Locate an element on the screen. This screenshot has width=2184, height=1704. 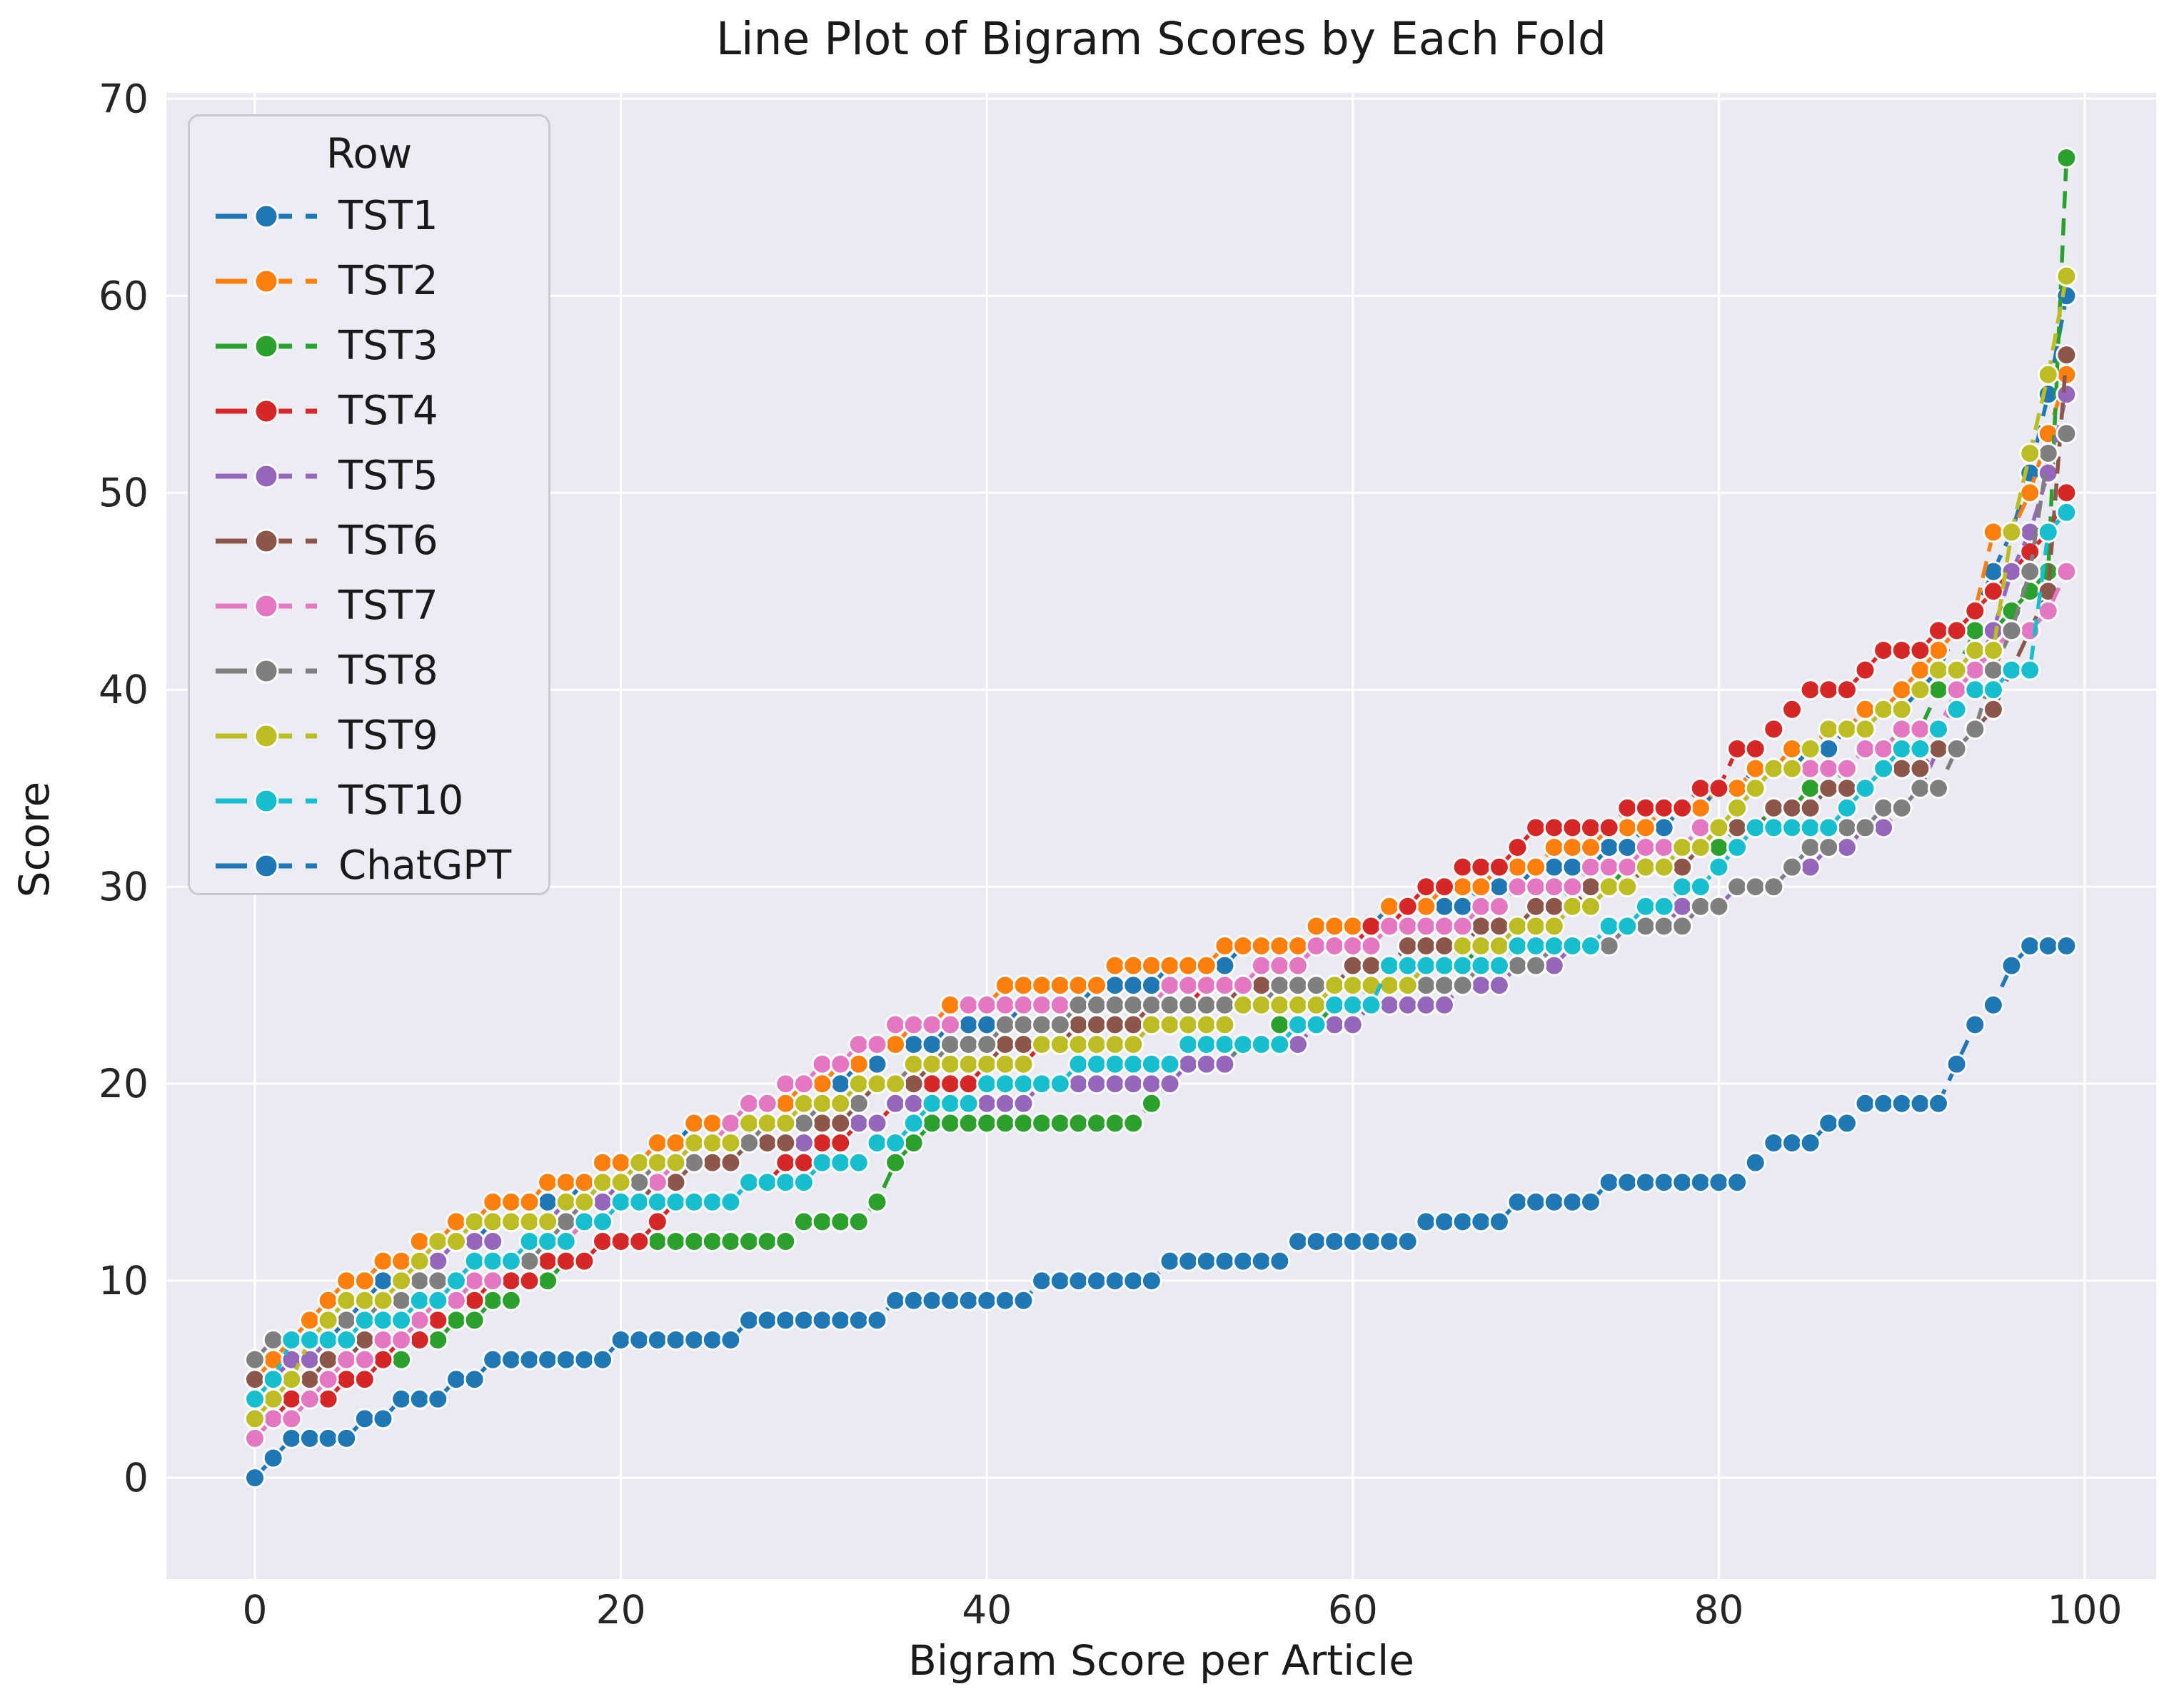
legend-item-label: TST9 is located at coordinates (388, 736).